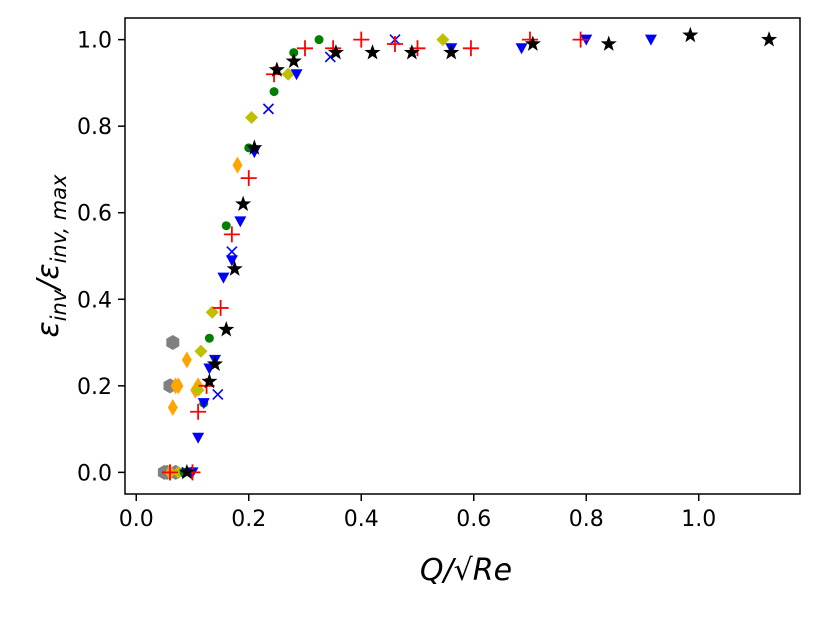 Image resolution: width=830 pixels, height=622 pixels. Describe the element at coordinates (94, 127) in the screenshot. I see `y-tick-label: 0.8` at that location.